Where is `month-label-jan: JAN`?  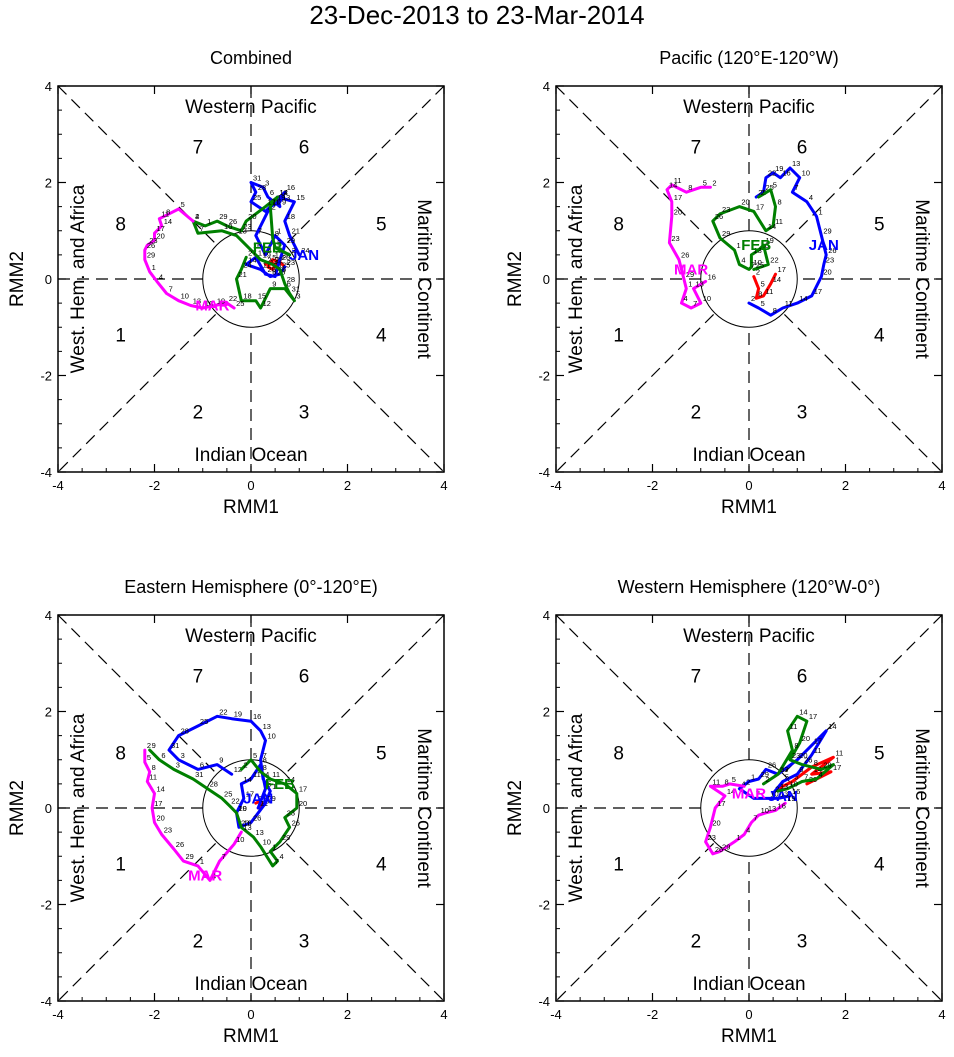
month-label-jan: JAN is located at coordinates (258, 798).